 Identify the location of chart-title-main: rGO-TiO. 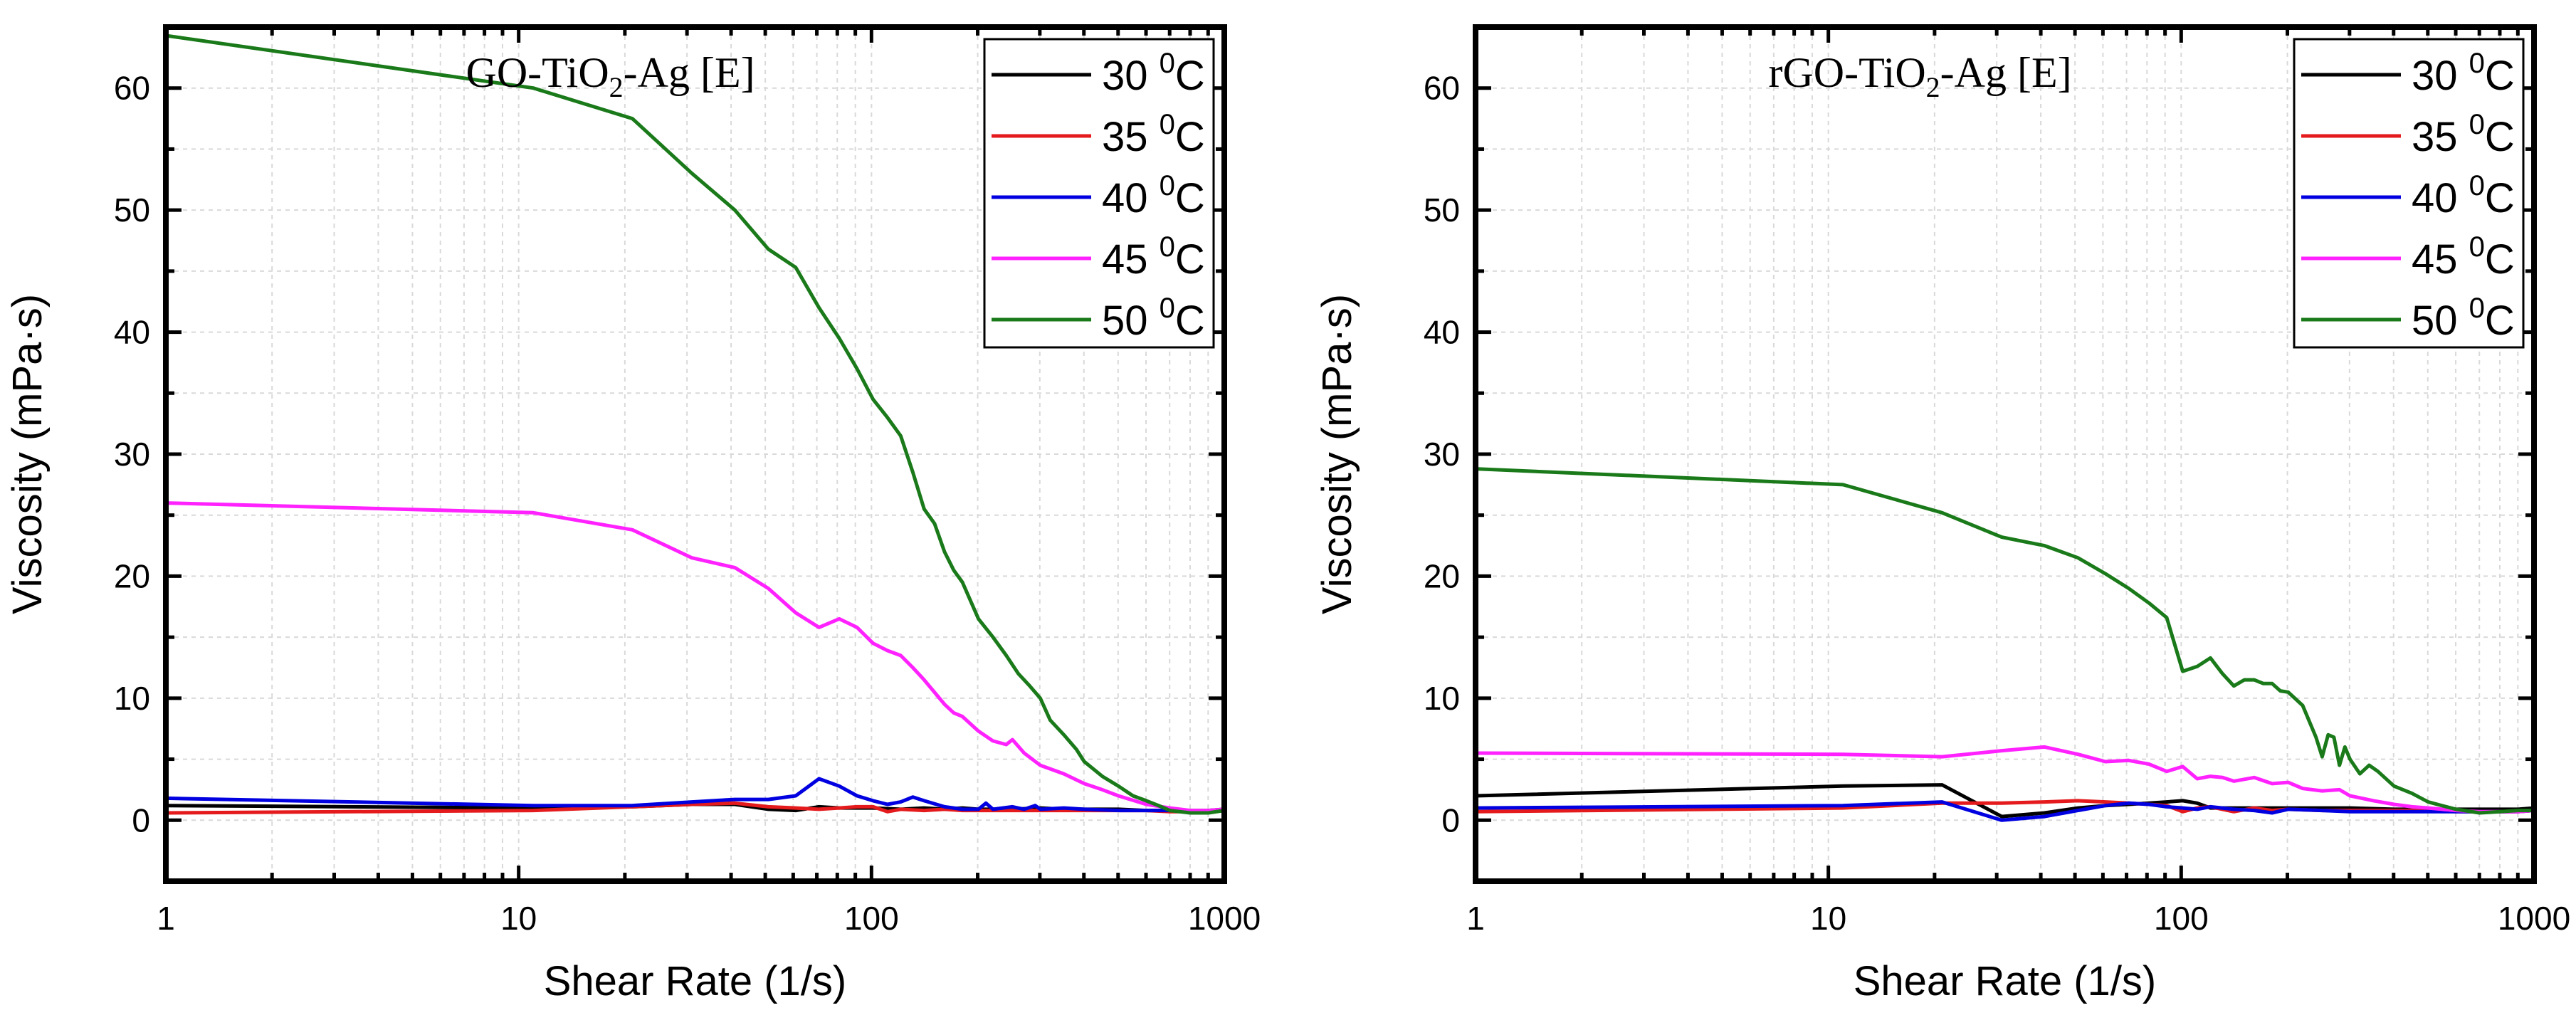
(1846, 72).